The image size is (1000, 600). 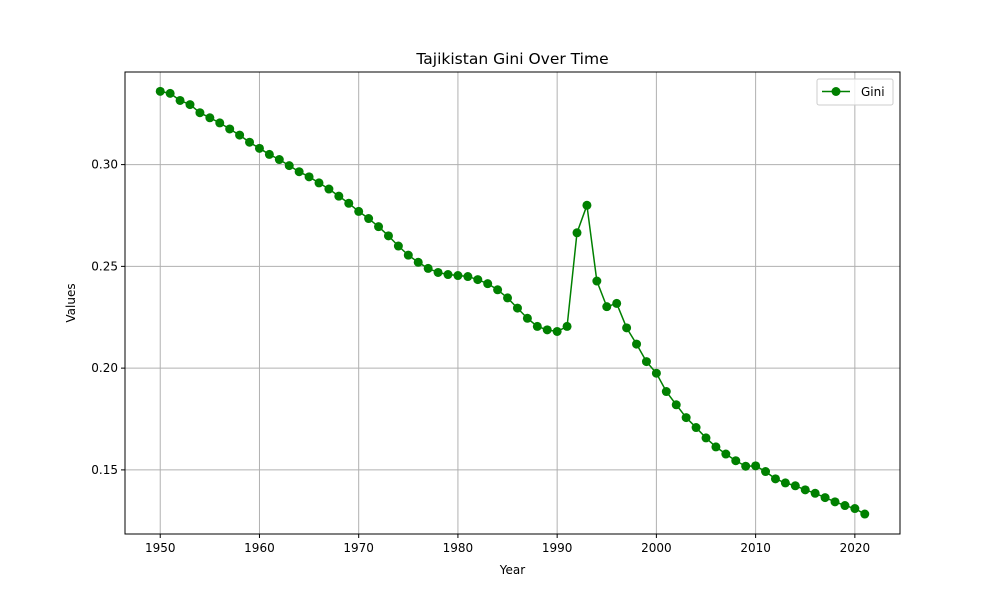 What do you see at coordinates (104, 266) in the screenshot?
I see `y-tick-label: 0.25` at bounding box center [104, 266].